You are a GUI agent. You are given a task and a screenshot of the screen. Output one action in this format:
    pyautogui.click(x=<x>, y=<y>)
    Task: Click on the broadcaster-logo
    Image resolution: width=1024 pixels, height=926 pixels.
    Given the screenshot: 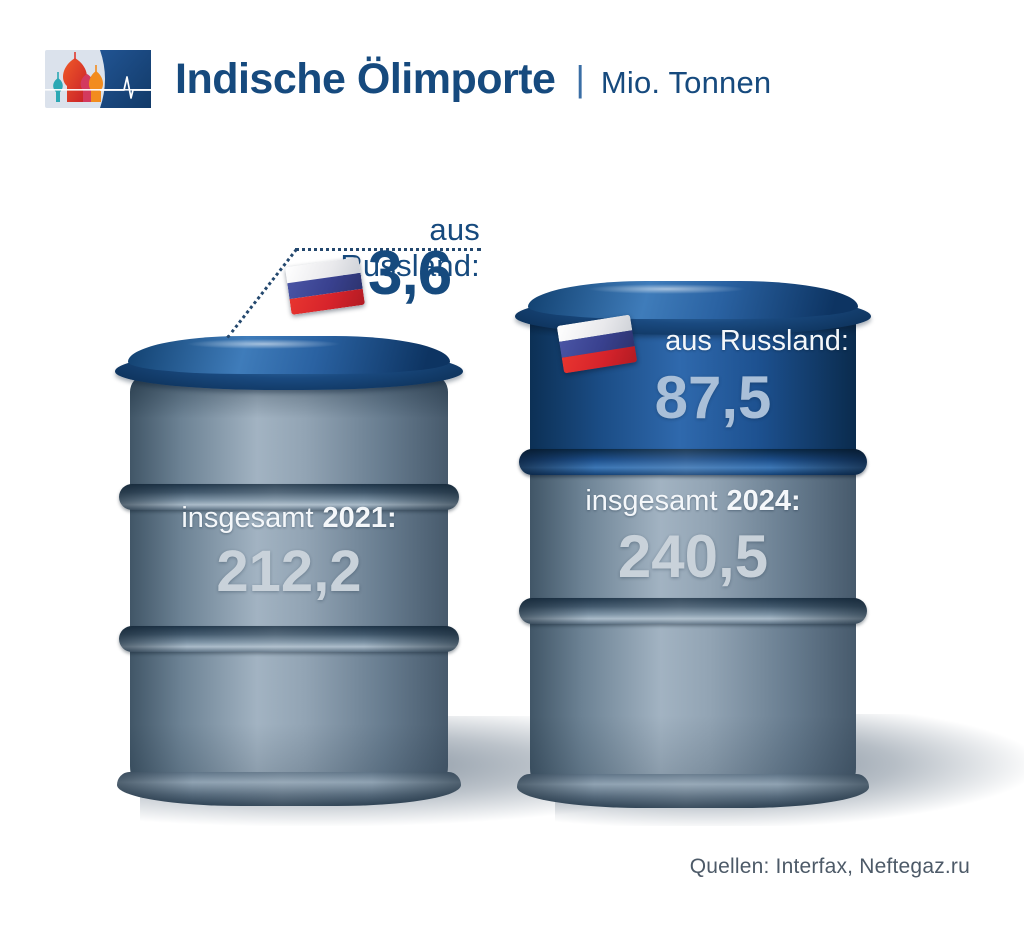 What is the action you would take?
    pyautogui.click(x=98, y=79)
    